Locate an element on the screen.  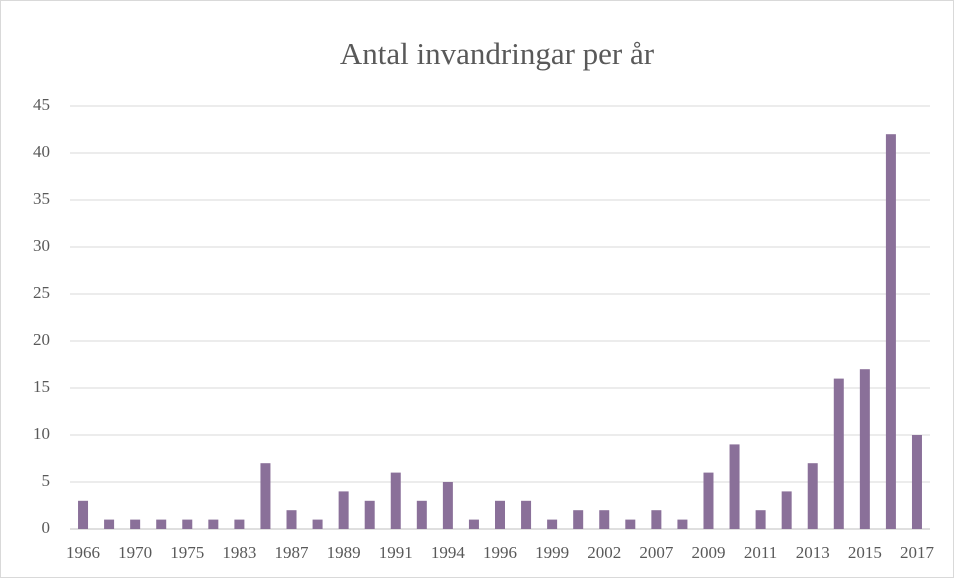
x-tick-label: 2011 is located at coordinates (760, 552).